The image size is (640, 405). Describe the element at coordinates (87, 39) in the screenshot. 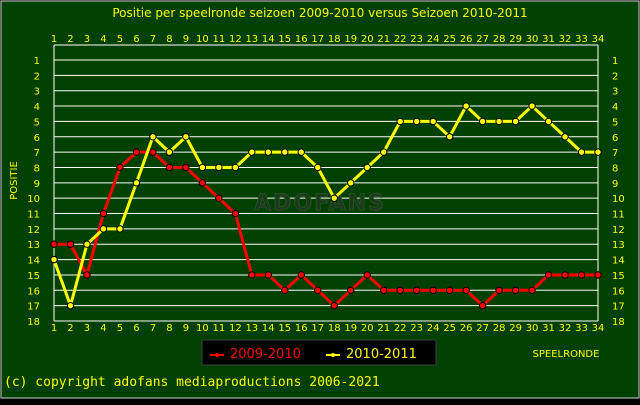

I see `x-tick-label-top: 3` at that location.